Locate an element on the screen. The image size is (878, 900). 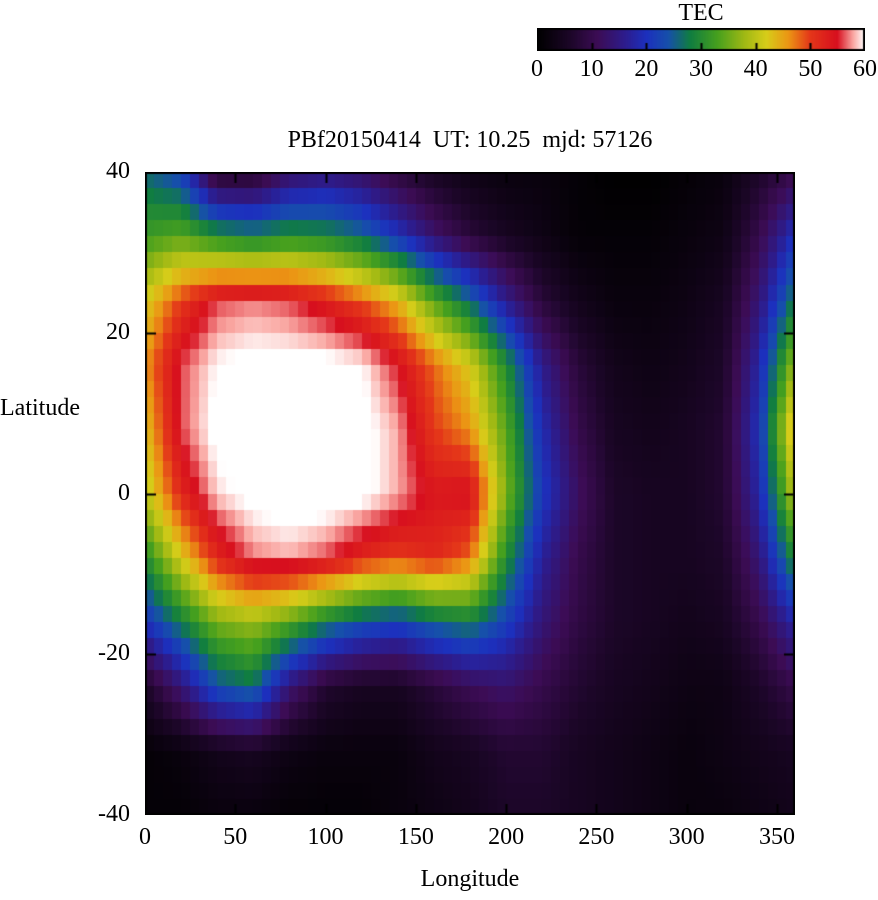
ytick-label: -40 is located at coordinates (114, 814).